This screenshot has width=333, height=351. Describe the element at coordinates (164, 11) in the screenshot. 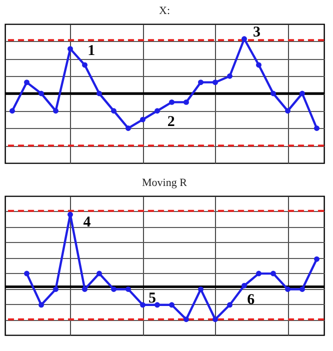

I see `chart-title: X:` at that location.